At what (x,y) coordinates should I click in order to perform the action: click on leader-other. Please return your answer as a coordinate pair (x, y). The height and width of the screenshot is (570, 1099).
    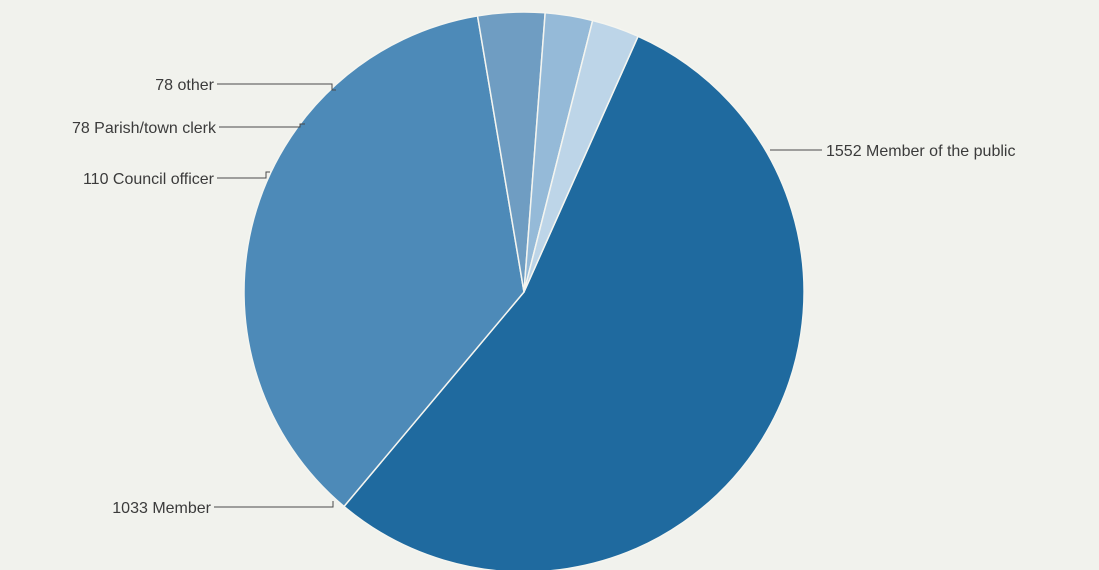
    Looking at the image, I should click on (276, 87).